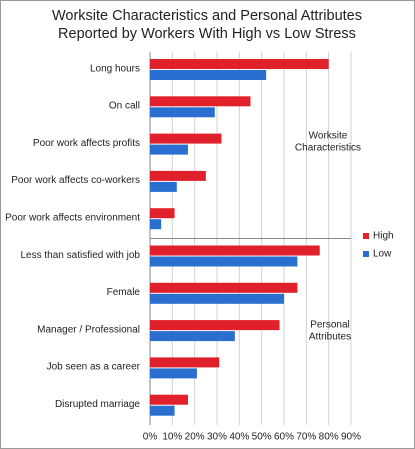  Describe the element at coordinates (329, 437) in the screenshot. I see `x-tick-label: 80%` at that location.